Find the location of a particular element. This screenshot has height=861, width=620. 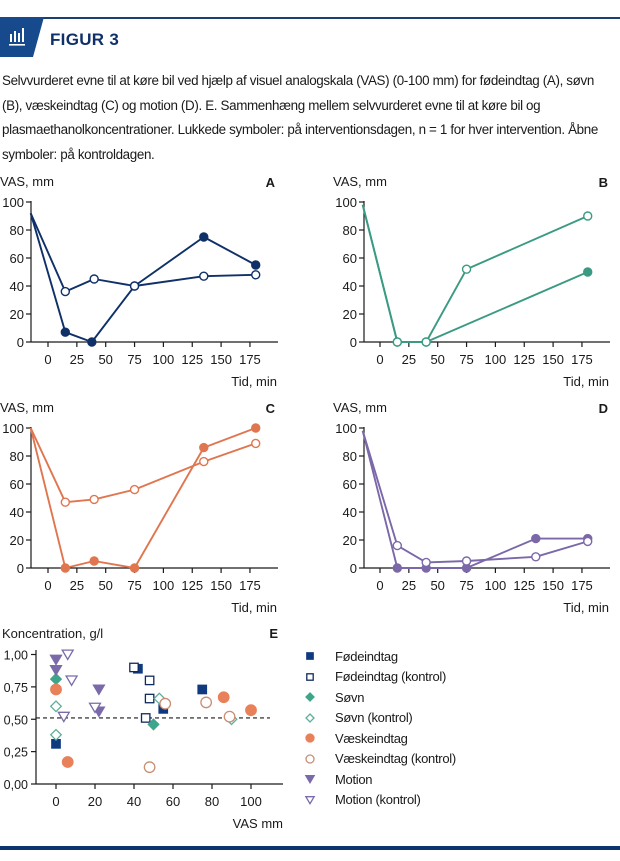

y-tick-label: 100 is located at coordinates (346, 428).